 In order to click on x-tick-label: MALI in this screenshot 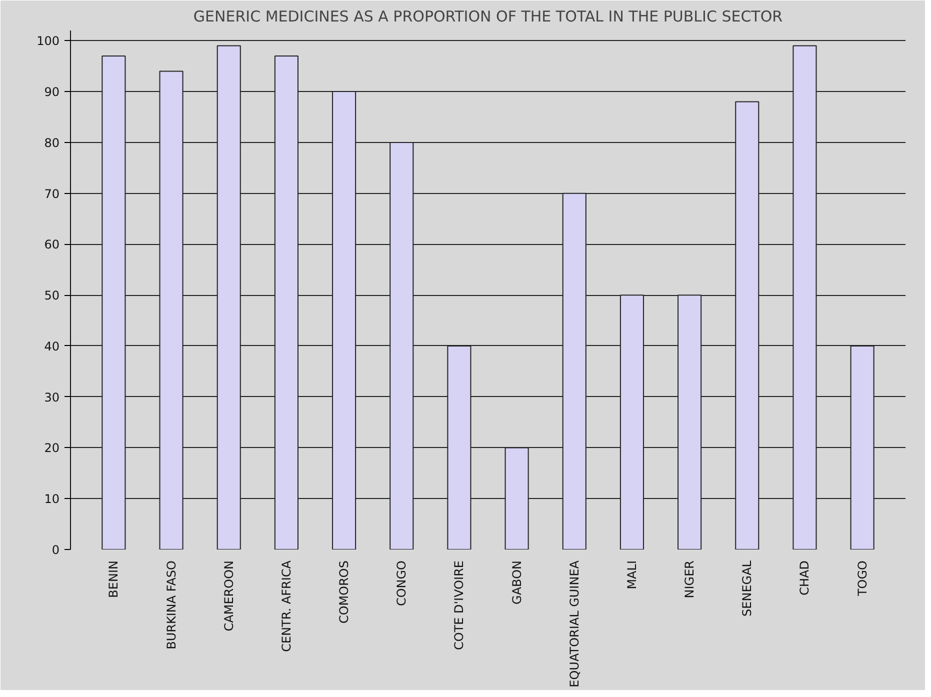, I will do `click(631, 575)`.